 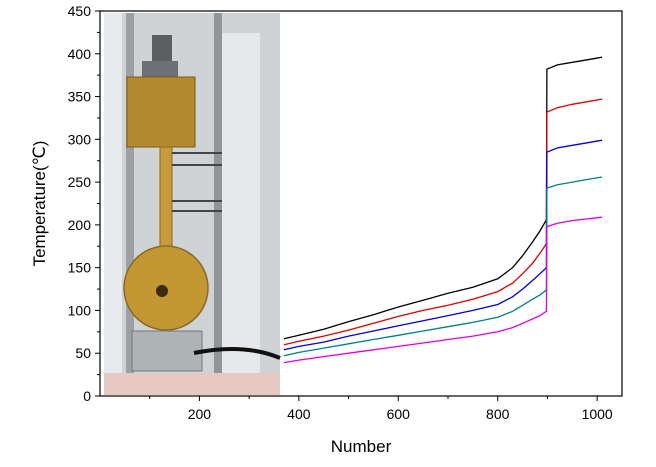 I want to click on x-tick-label-1000: 1000, so click(x=597, y=414).